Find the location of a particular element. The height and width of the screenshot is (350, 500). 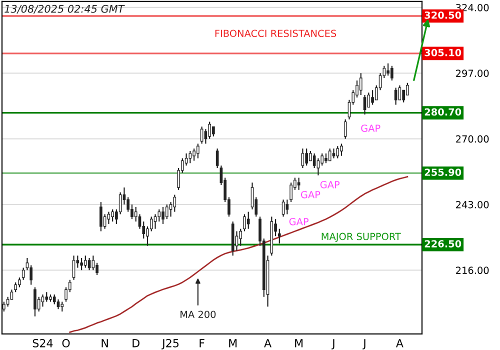

x-tick-label: D is located at coordinates (136, 343).